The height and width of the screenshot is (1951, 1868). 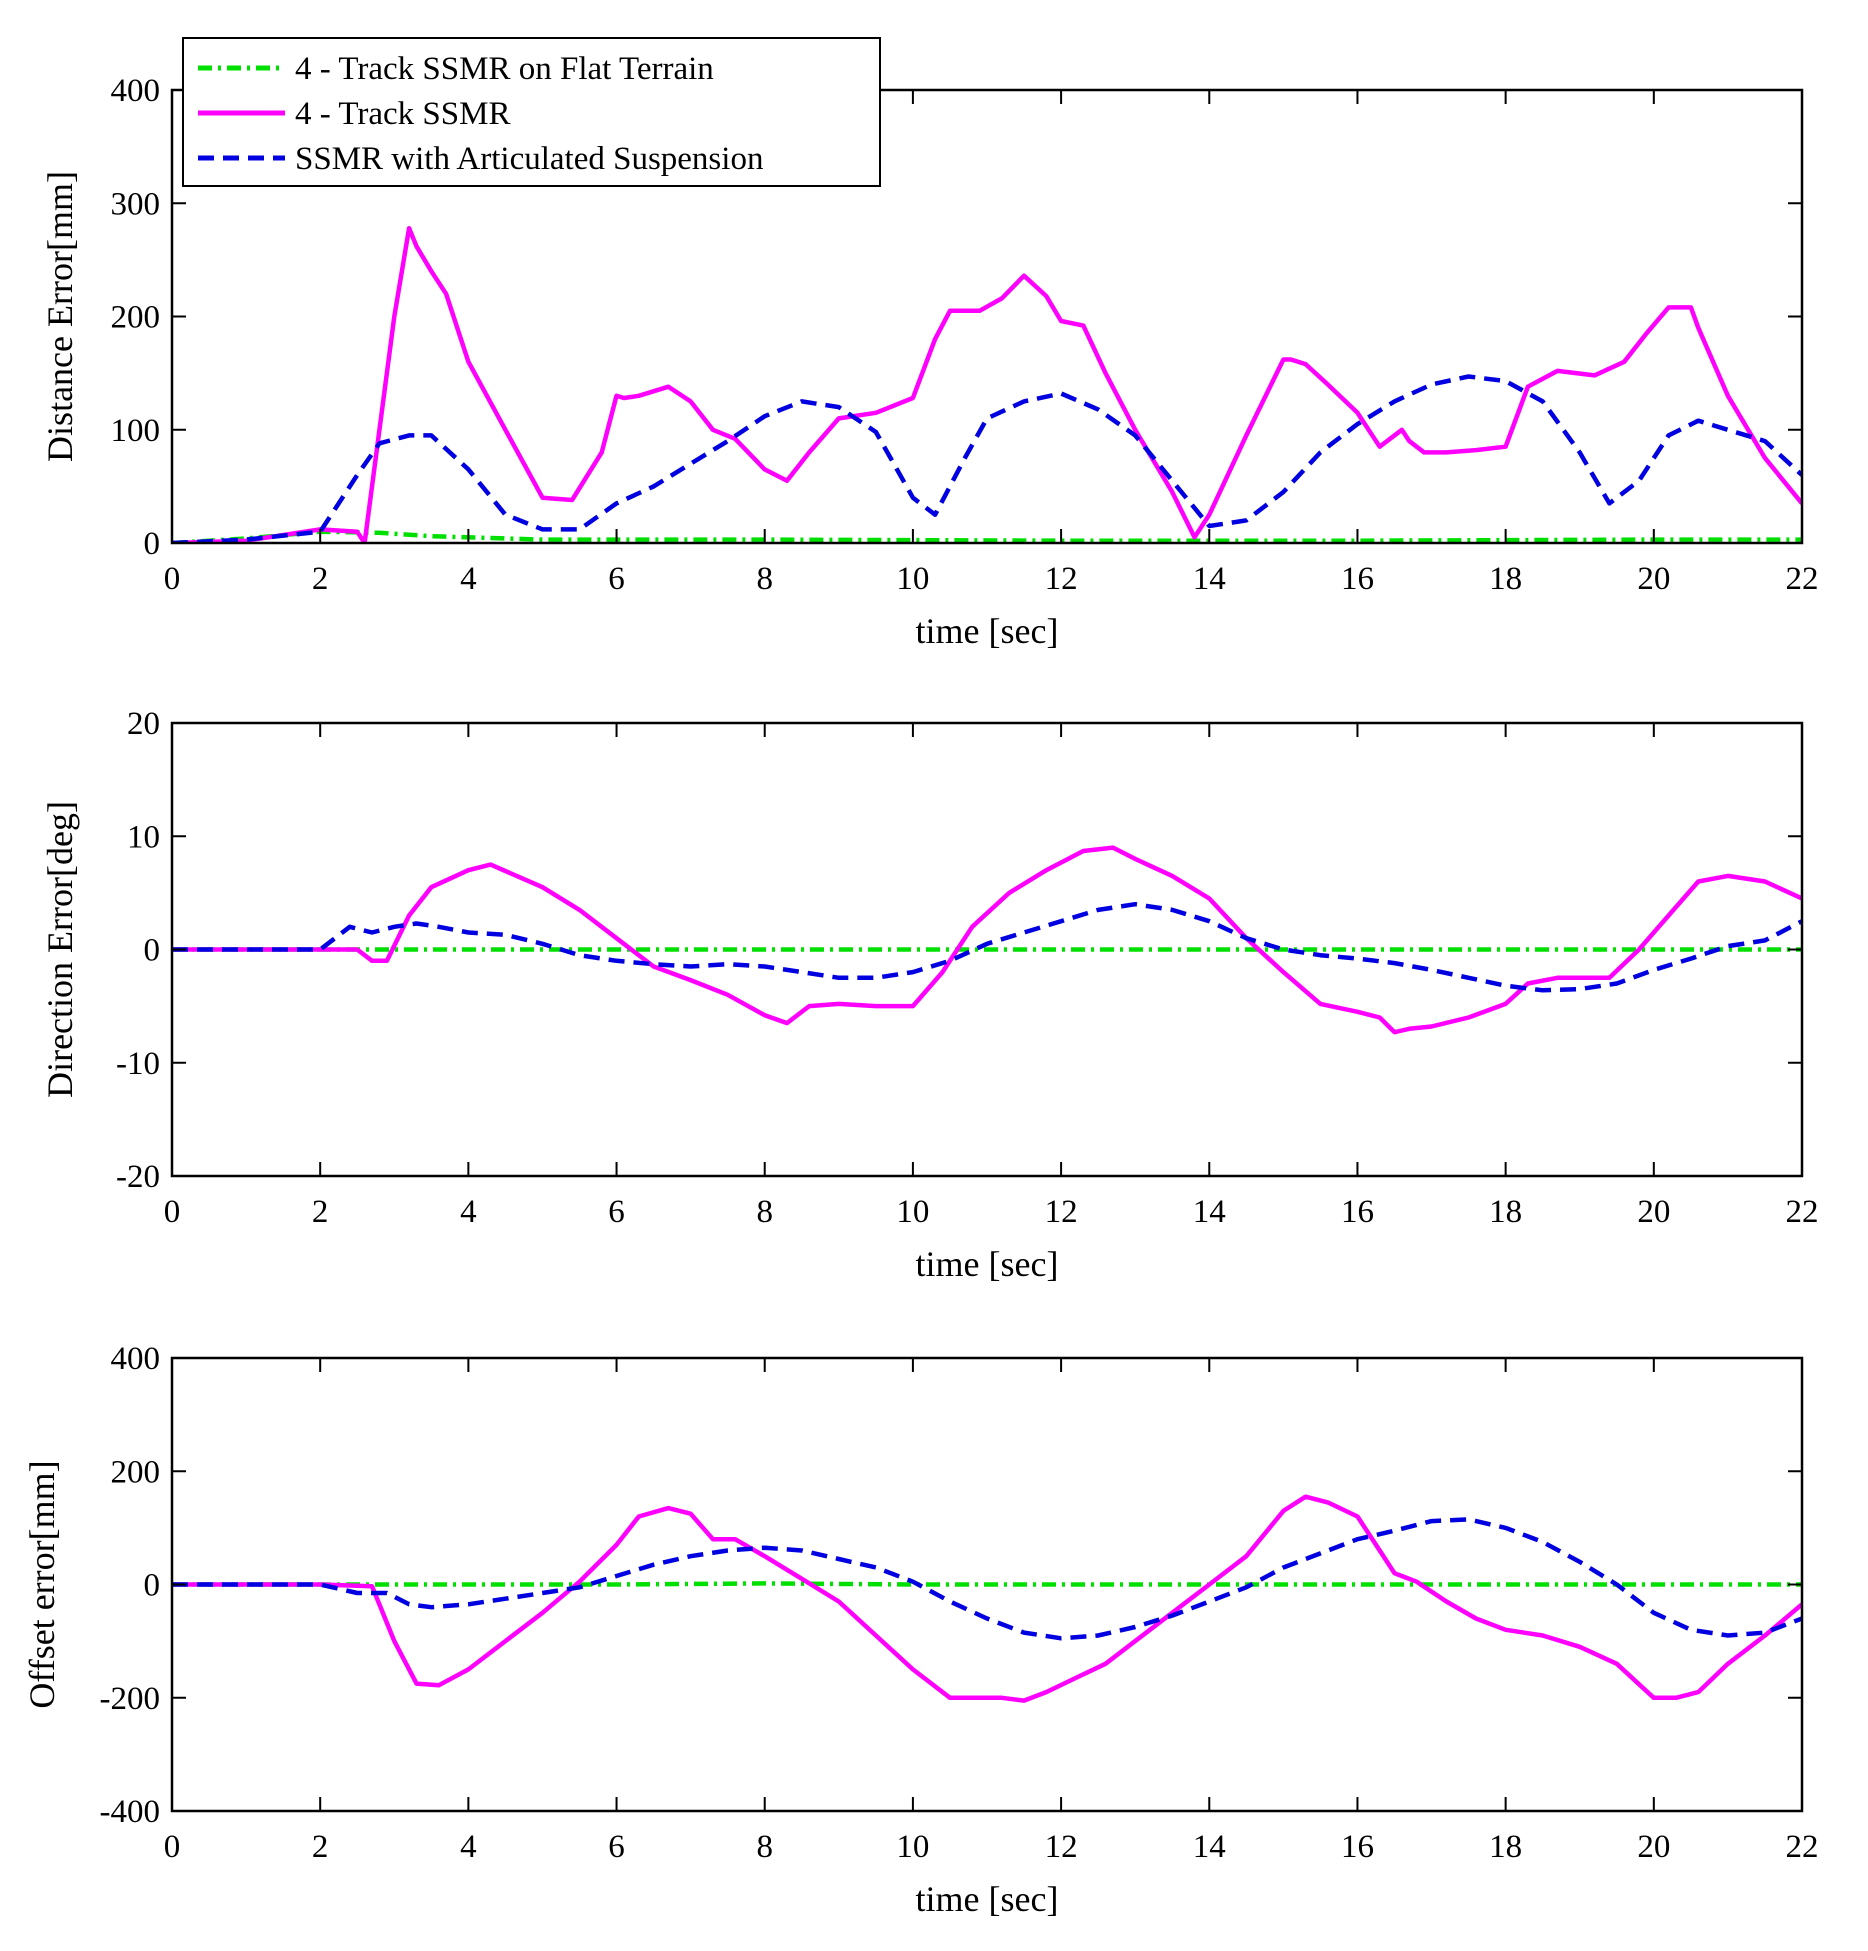 I want to click on distance-y-tick-label: 300, so click(x=136, y=204).